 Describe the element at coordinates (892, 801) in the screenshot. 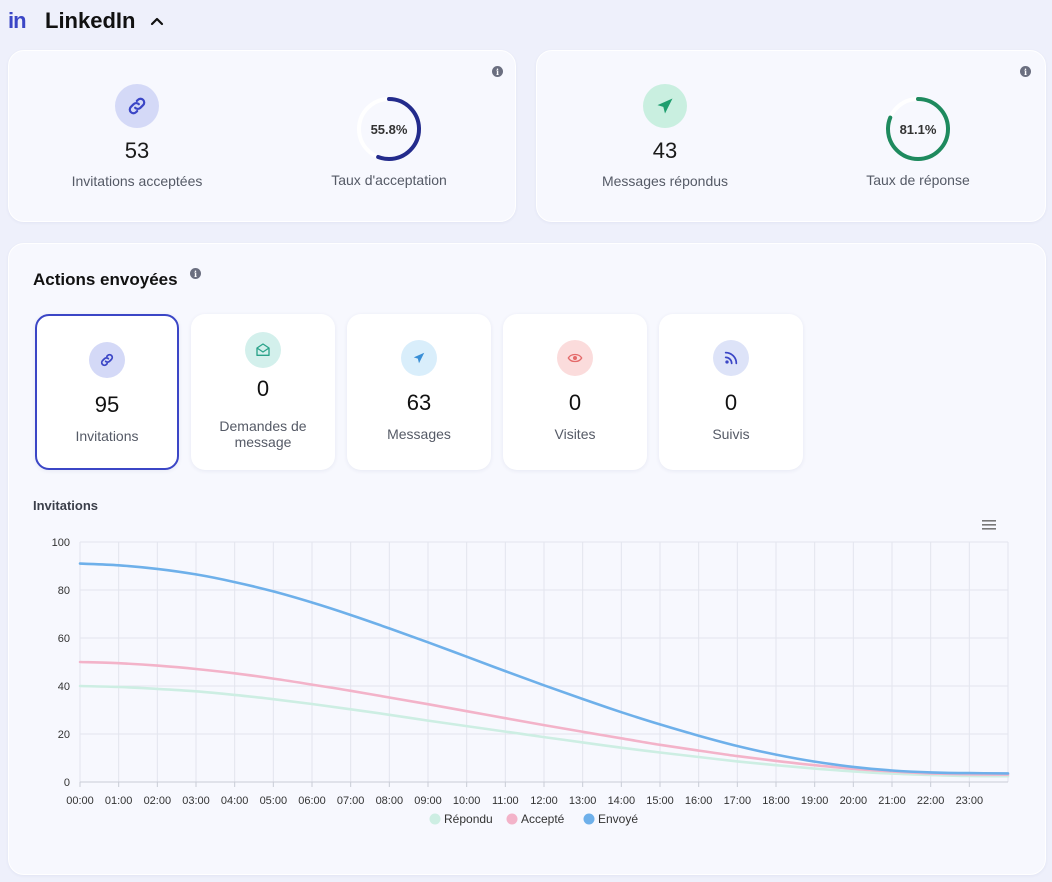

I see `x-tick-label: 21:00` at that location.